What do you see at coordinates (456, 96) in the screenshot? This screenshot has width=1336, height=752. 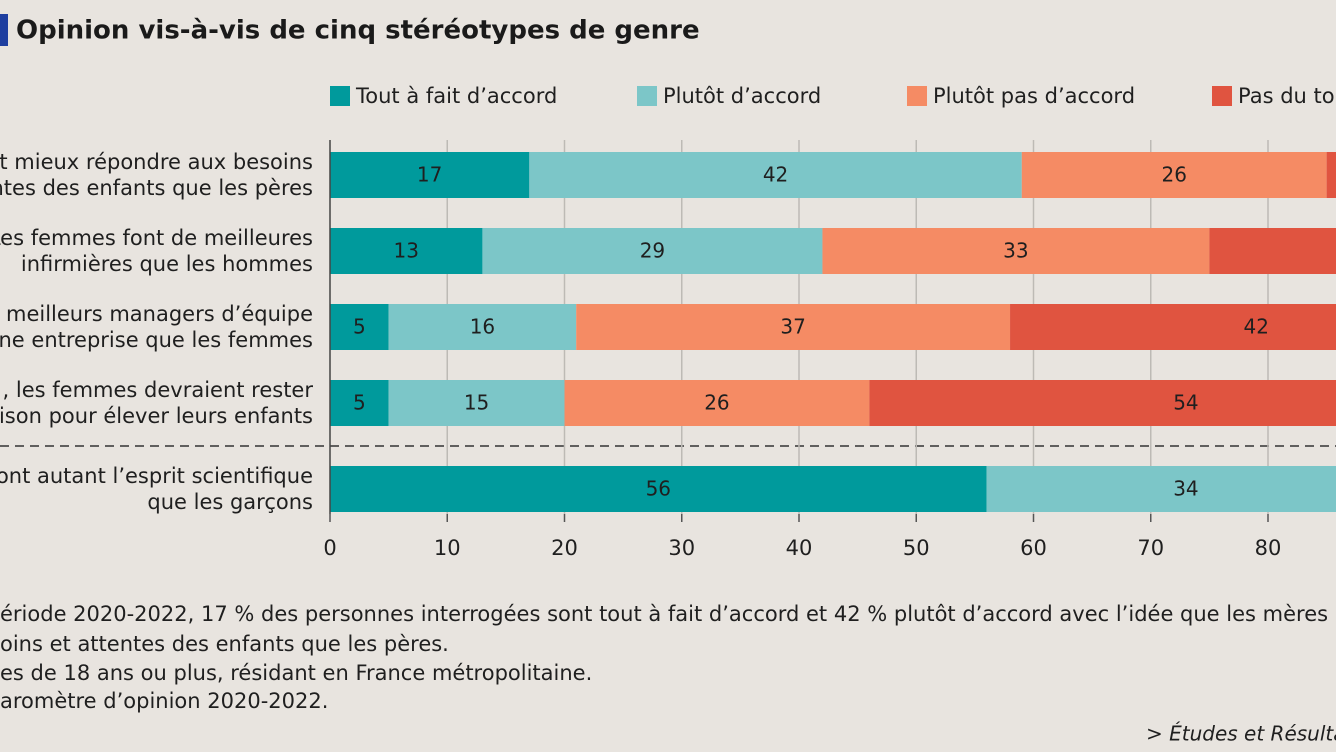 I see `legend-label: Tout à fait d’accord` at bounding box center [456, 96].